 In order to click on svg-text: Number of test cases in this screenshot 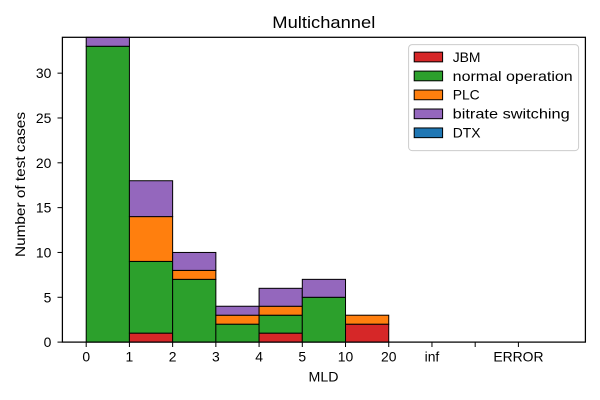, I will do `click(20, 184)`.